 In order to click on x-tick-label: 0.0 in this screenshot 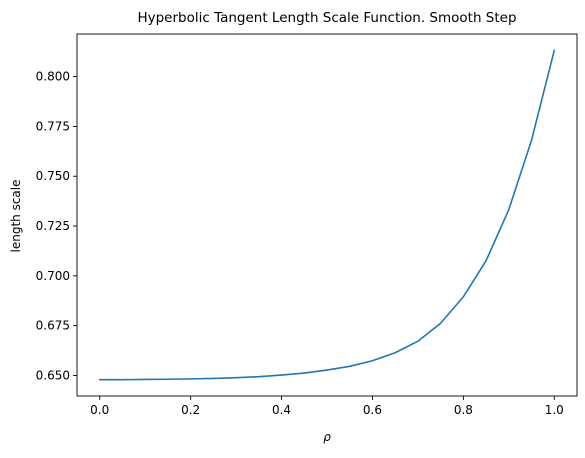, I will do `click(99, 410)`.